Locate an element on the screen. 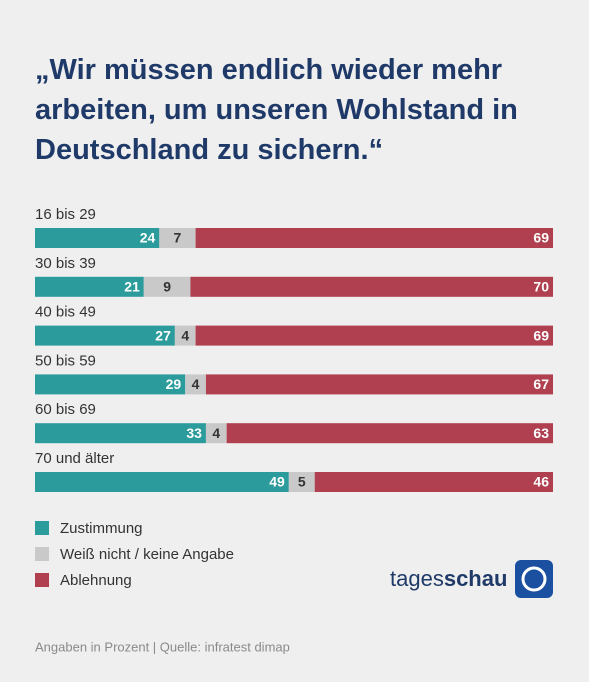  brand-part: tages is located at coordinates (417, 578).